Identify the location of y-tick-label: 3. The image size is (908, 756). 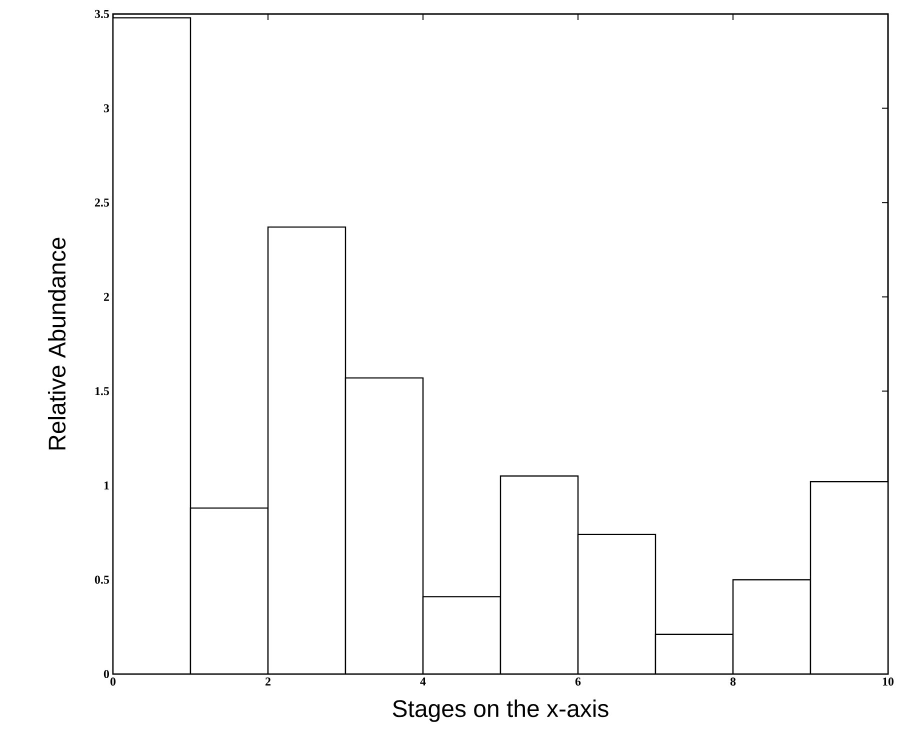
(107, 108).